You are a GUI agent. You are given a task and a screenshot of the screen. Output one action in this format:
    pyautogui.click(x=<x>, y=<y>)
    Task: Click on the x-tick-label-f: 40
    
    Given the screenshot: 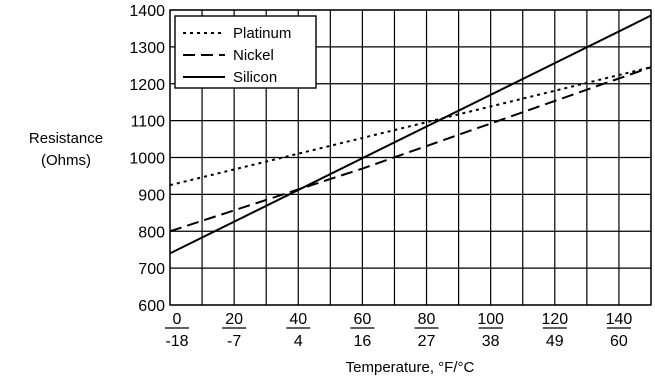 What is the action you would take?
    pyautogui.click(x=298, y=319)
    